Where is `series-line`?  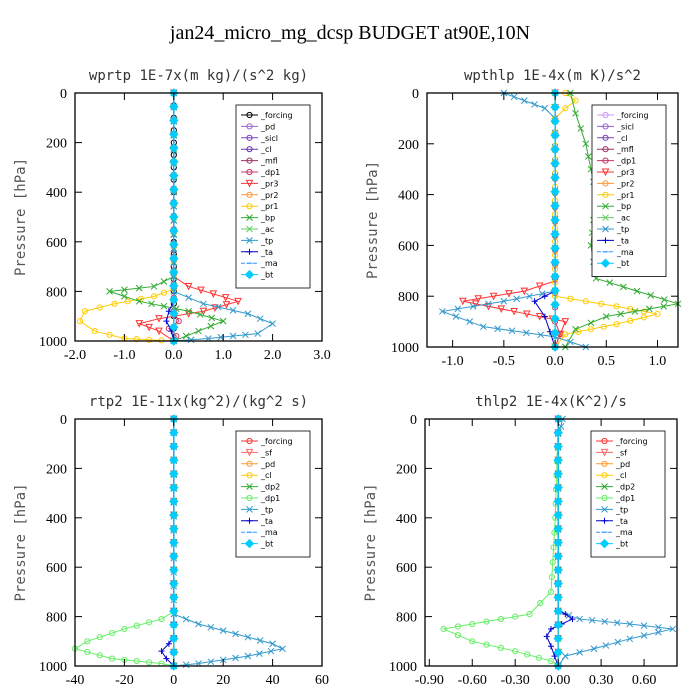 series-line is located at coordinates (500, 542).